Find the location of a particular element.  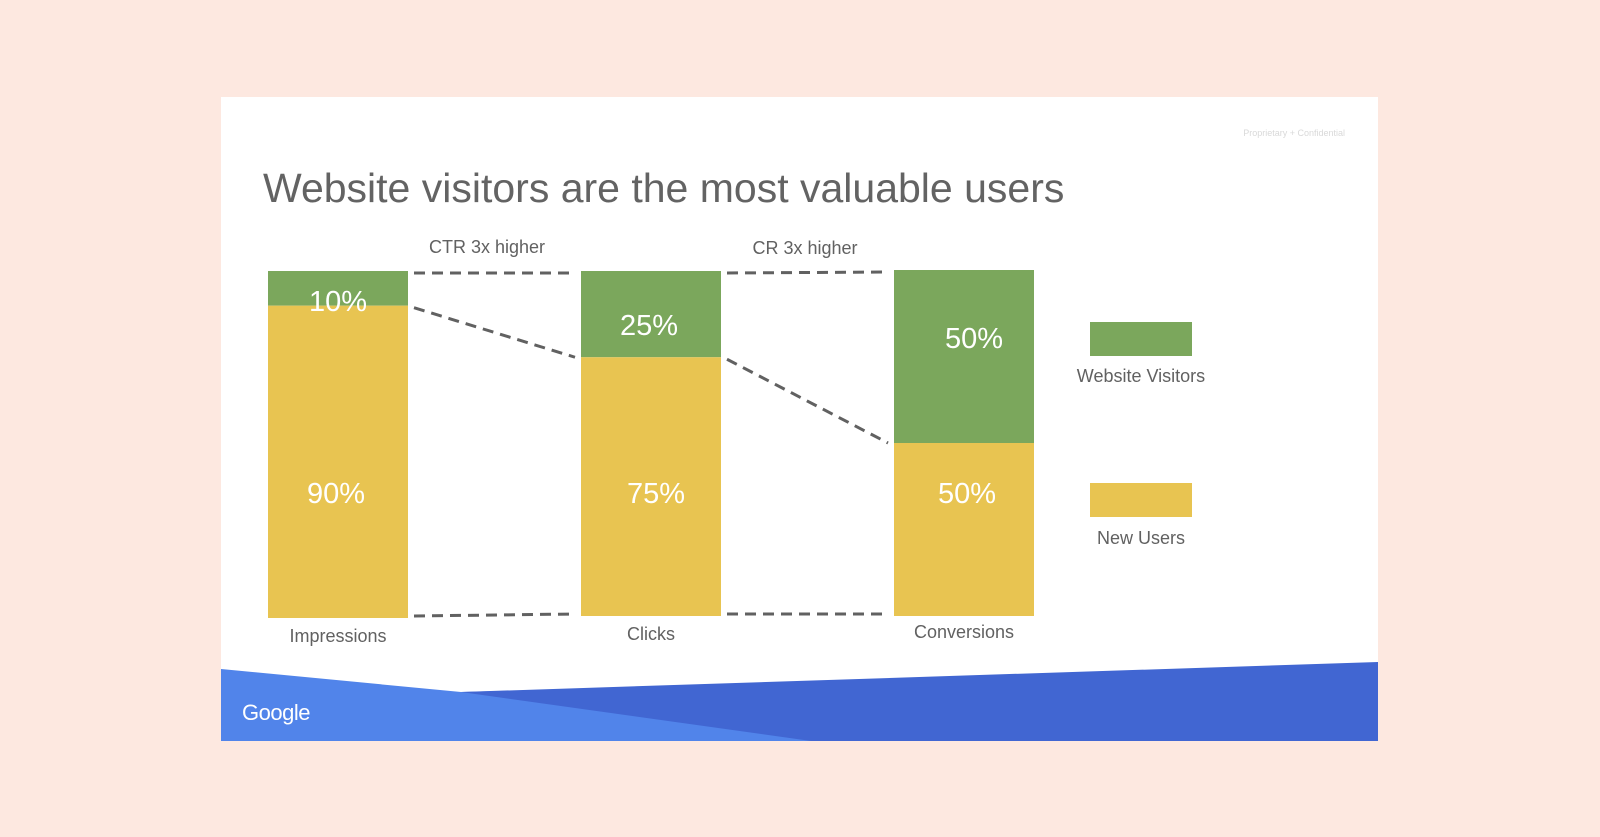

bar-website-visitors-clicks is located at coordinates (651, 314).